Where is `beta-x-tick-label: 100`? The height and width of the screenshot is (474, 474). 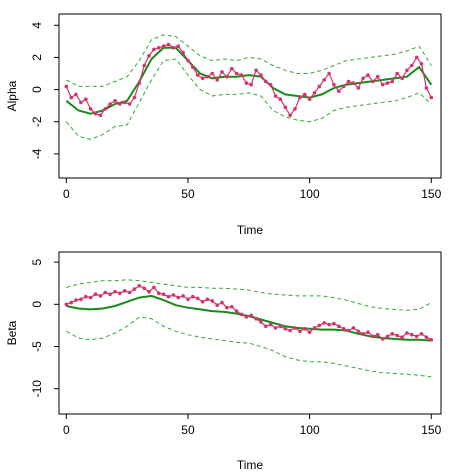
beta-x-tick-label: 100 is located at coordinates (310, 430).